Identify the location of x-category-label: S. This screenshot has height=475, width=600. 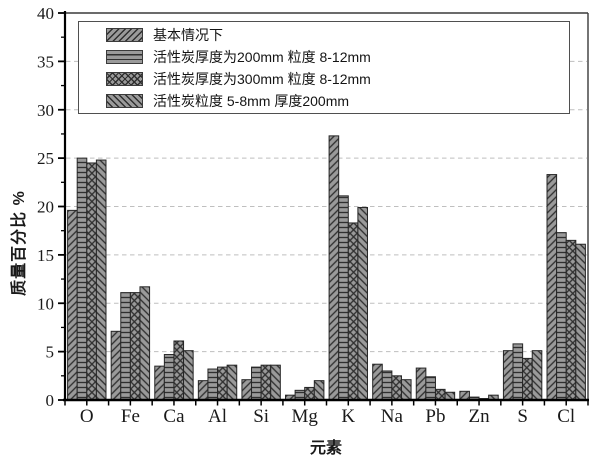
(522, 416).